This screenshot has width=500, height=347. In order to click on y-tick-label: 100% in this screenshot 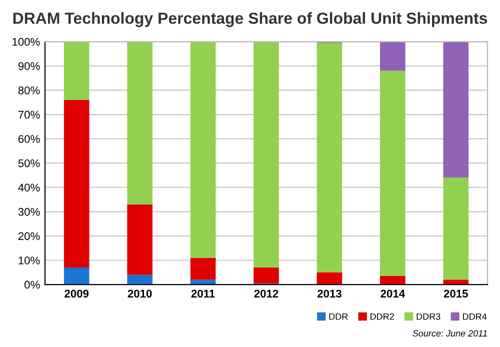, I will do `click(26, 42)`.